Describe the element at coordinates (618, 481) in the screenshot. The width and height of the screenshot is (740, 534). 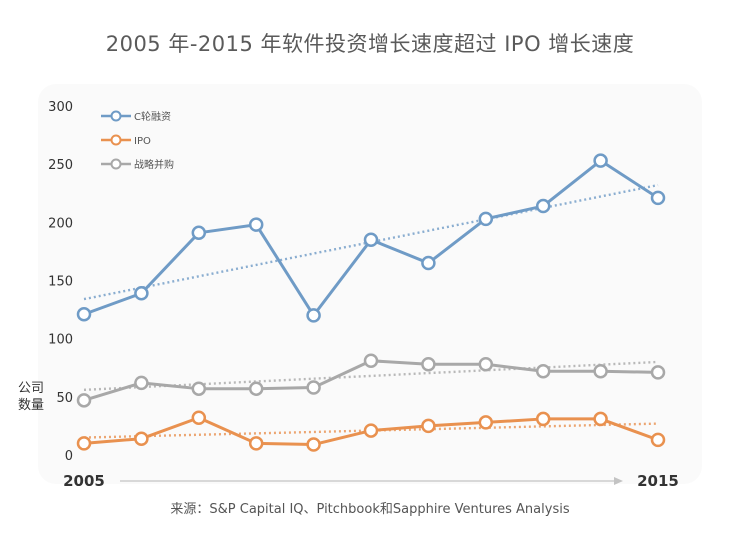
I see `x-axis-arrow-head` at that location.